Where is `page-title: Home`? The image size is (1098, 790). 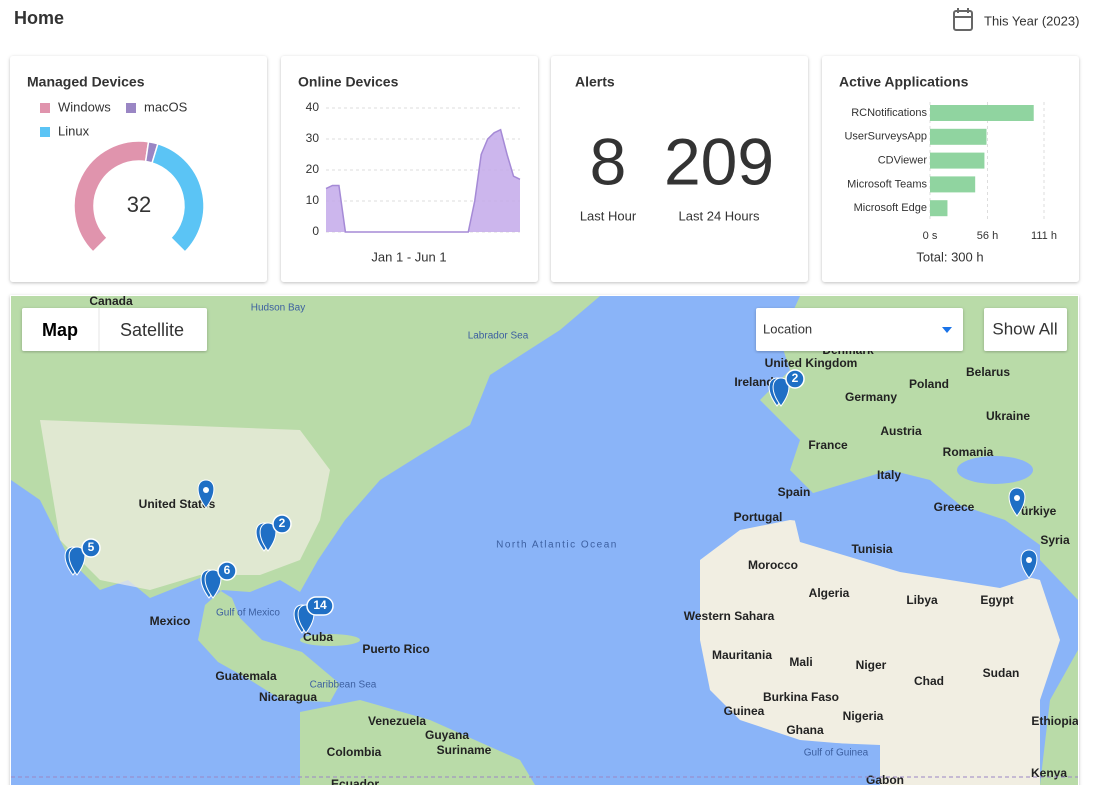 page-title: Home is located at coordinates (39, 18).